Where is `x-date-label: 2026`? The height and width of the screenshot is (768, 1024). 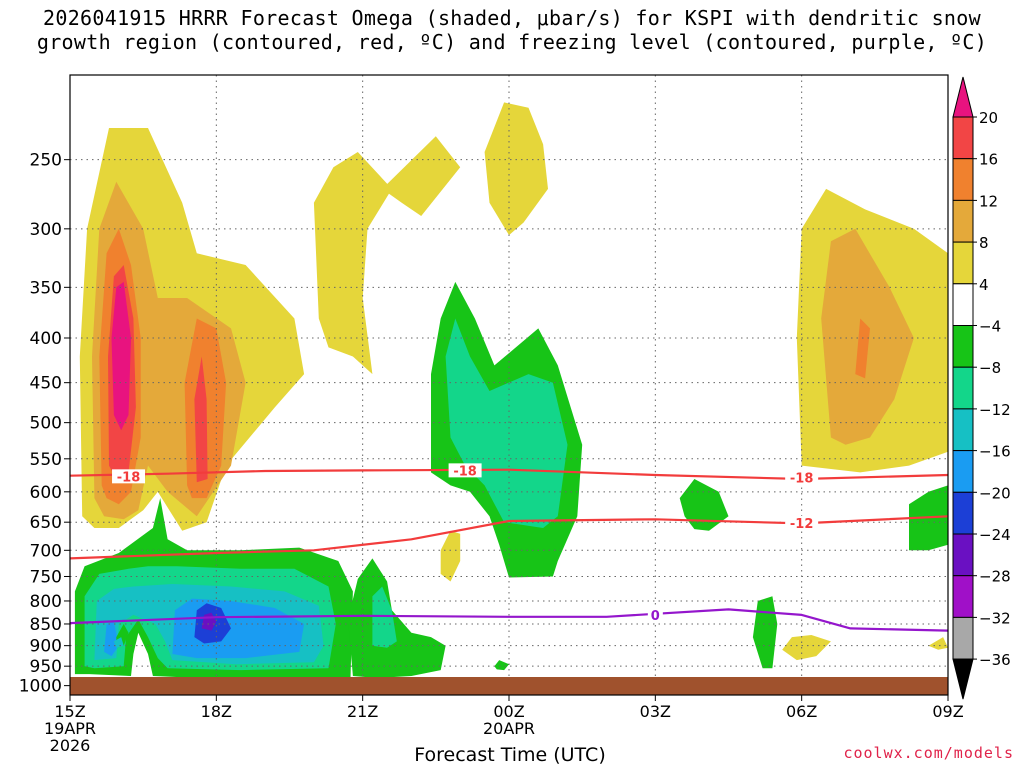
x-date-label: 2026 is located at coordinates (70, 745).